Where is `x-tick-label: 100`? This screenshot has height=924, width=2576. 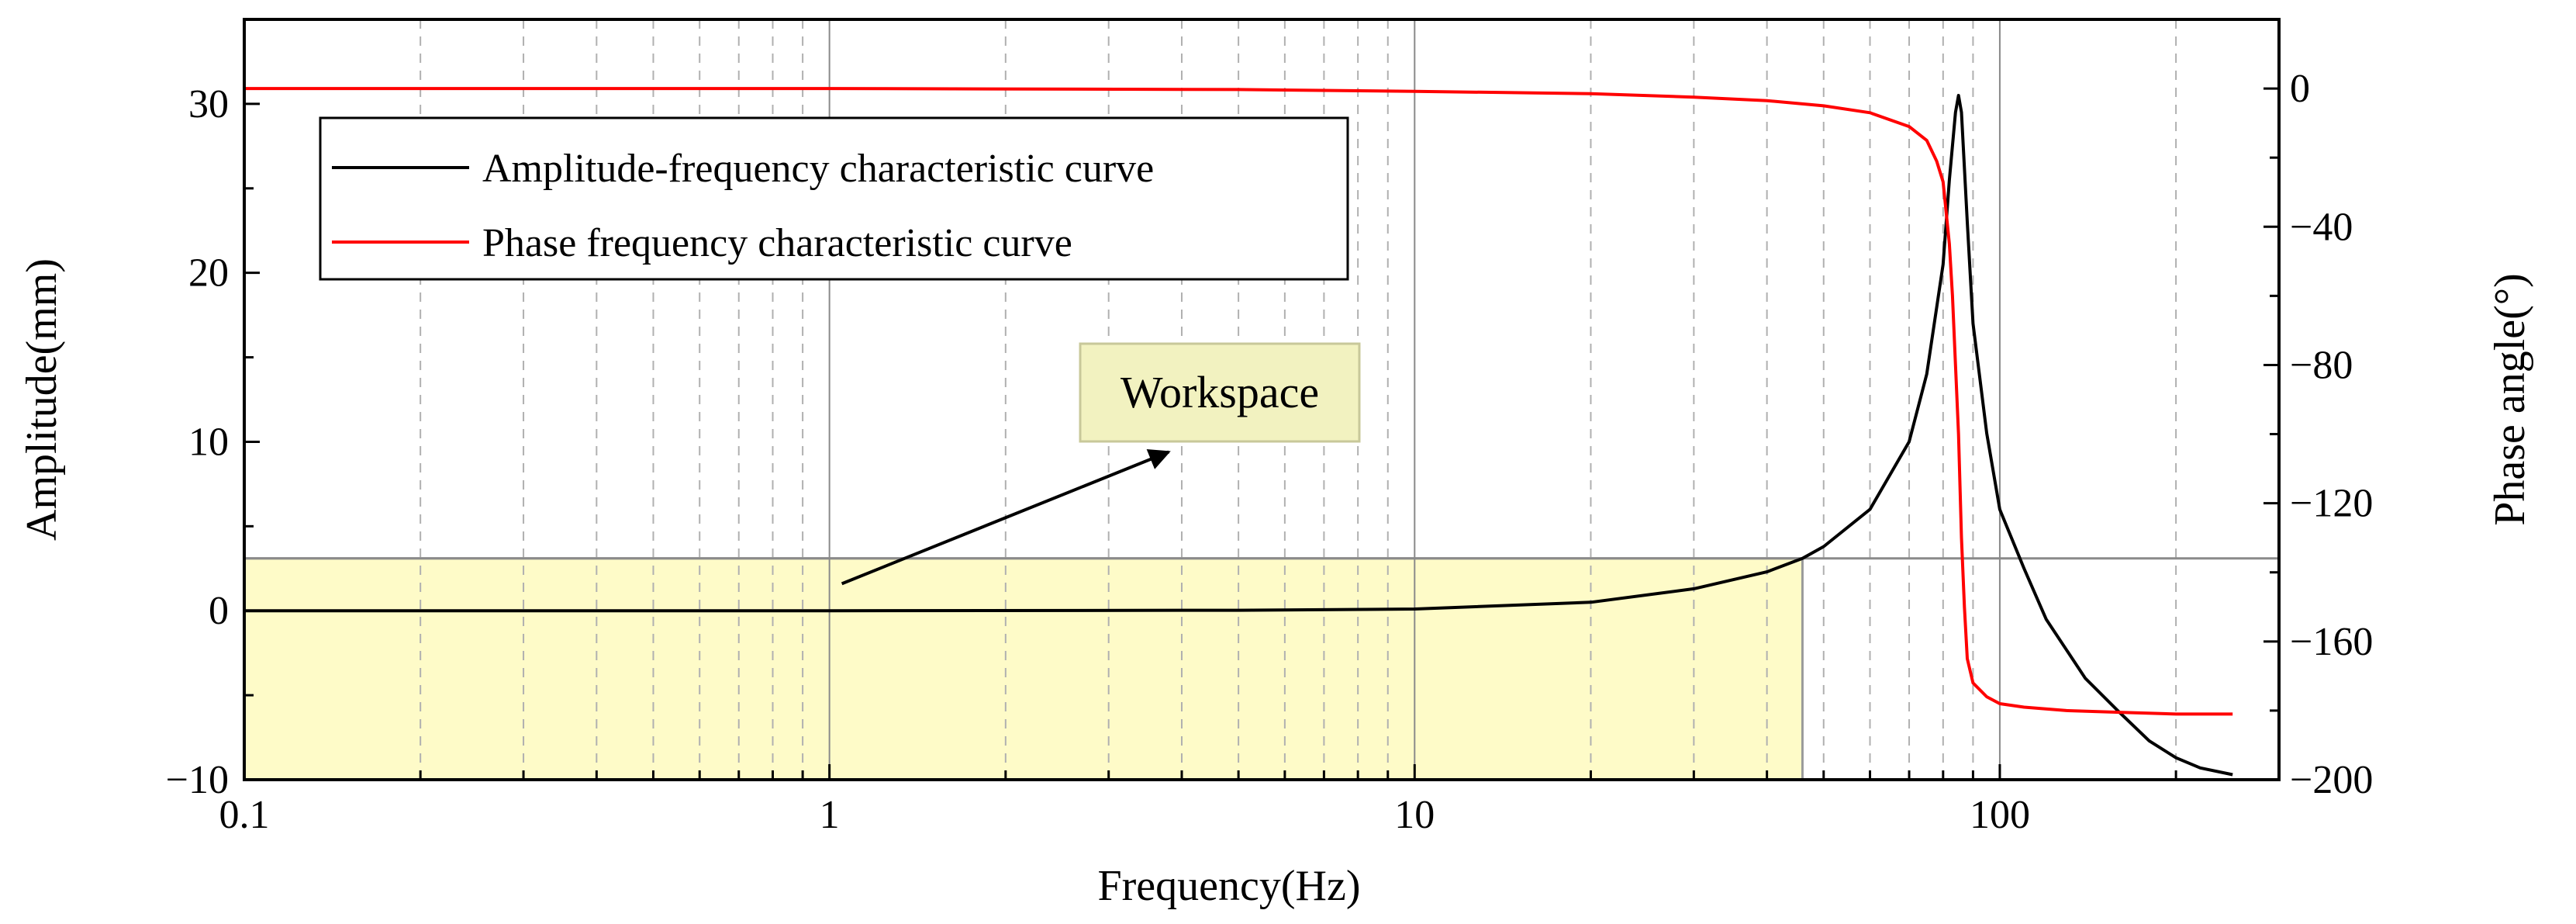
x-tick-label: 100 is located at coordinates (2000, 815).